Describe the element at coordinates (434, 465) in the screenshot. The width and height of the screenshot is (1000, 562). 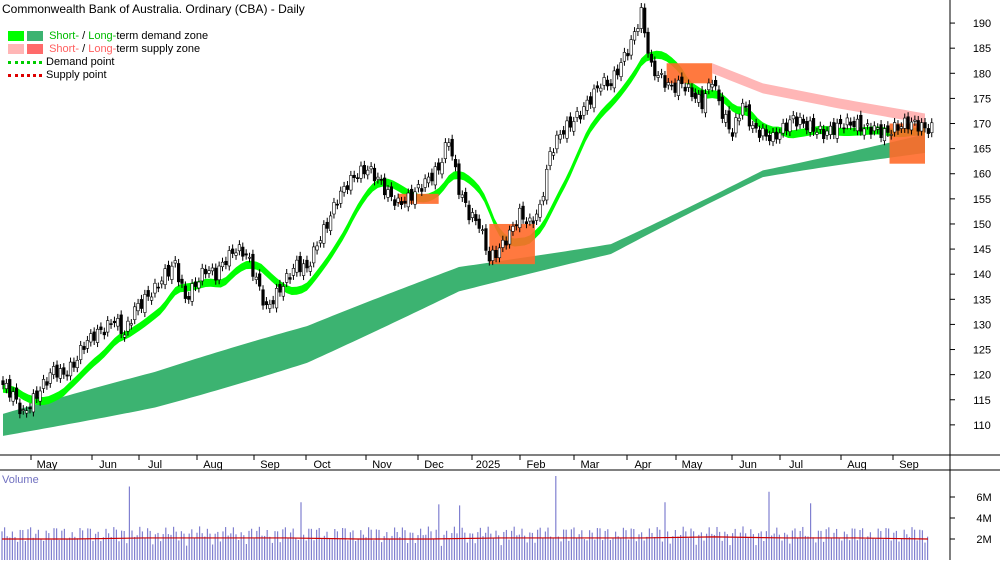
I see `x-tick-label: Dec` at that location.